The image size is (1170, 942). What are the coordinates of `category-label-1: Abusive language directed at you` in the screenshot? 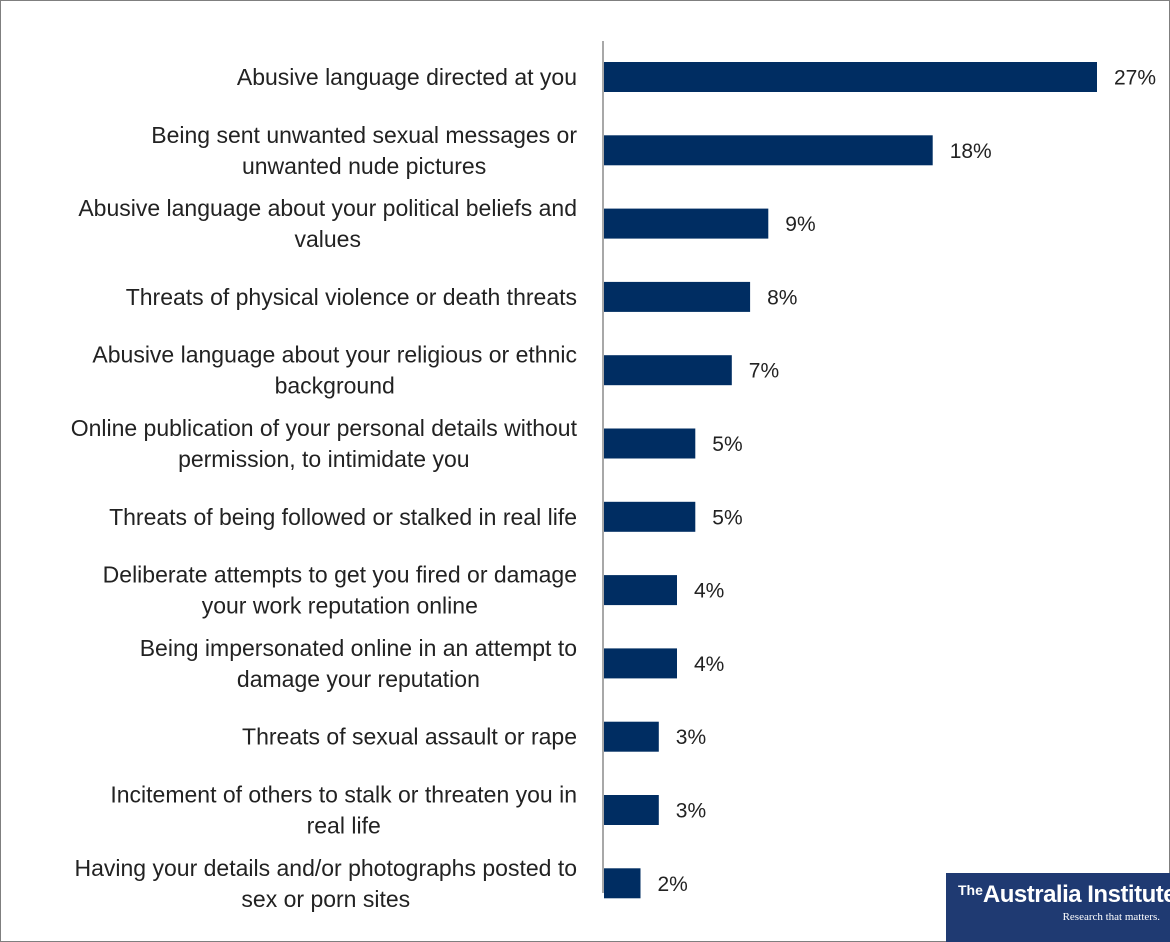 It's located at (407, 77).